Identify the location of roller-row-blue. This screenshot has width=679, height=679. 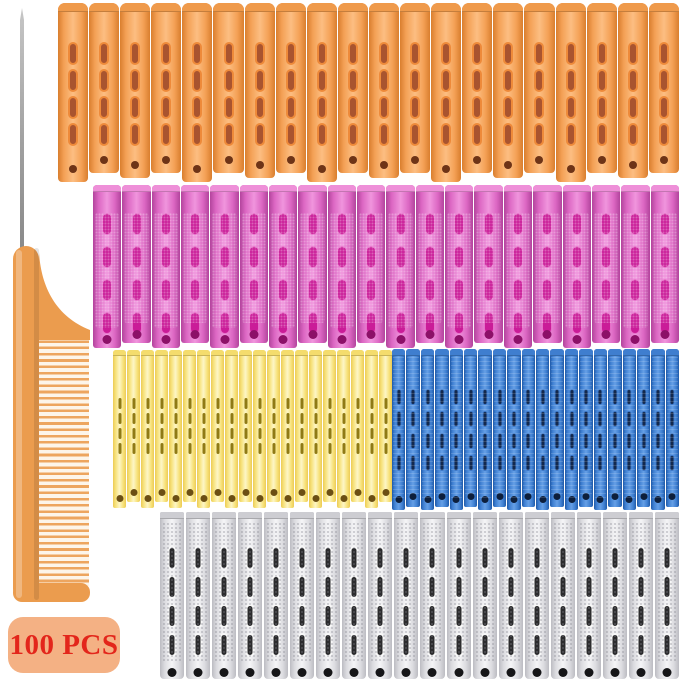
(535, 429).